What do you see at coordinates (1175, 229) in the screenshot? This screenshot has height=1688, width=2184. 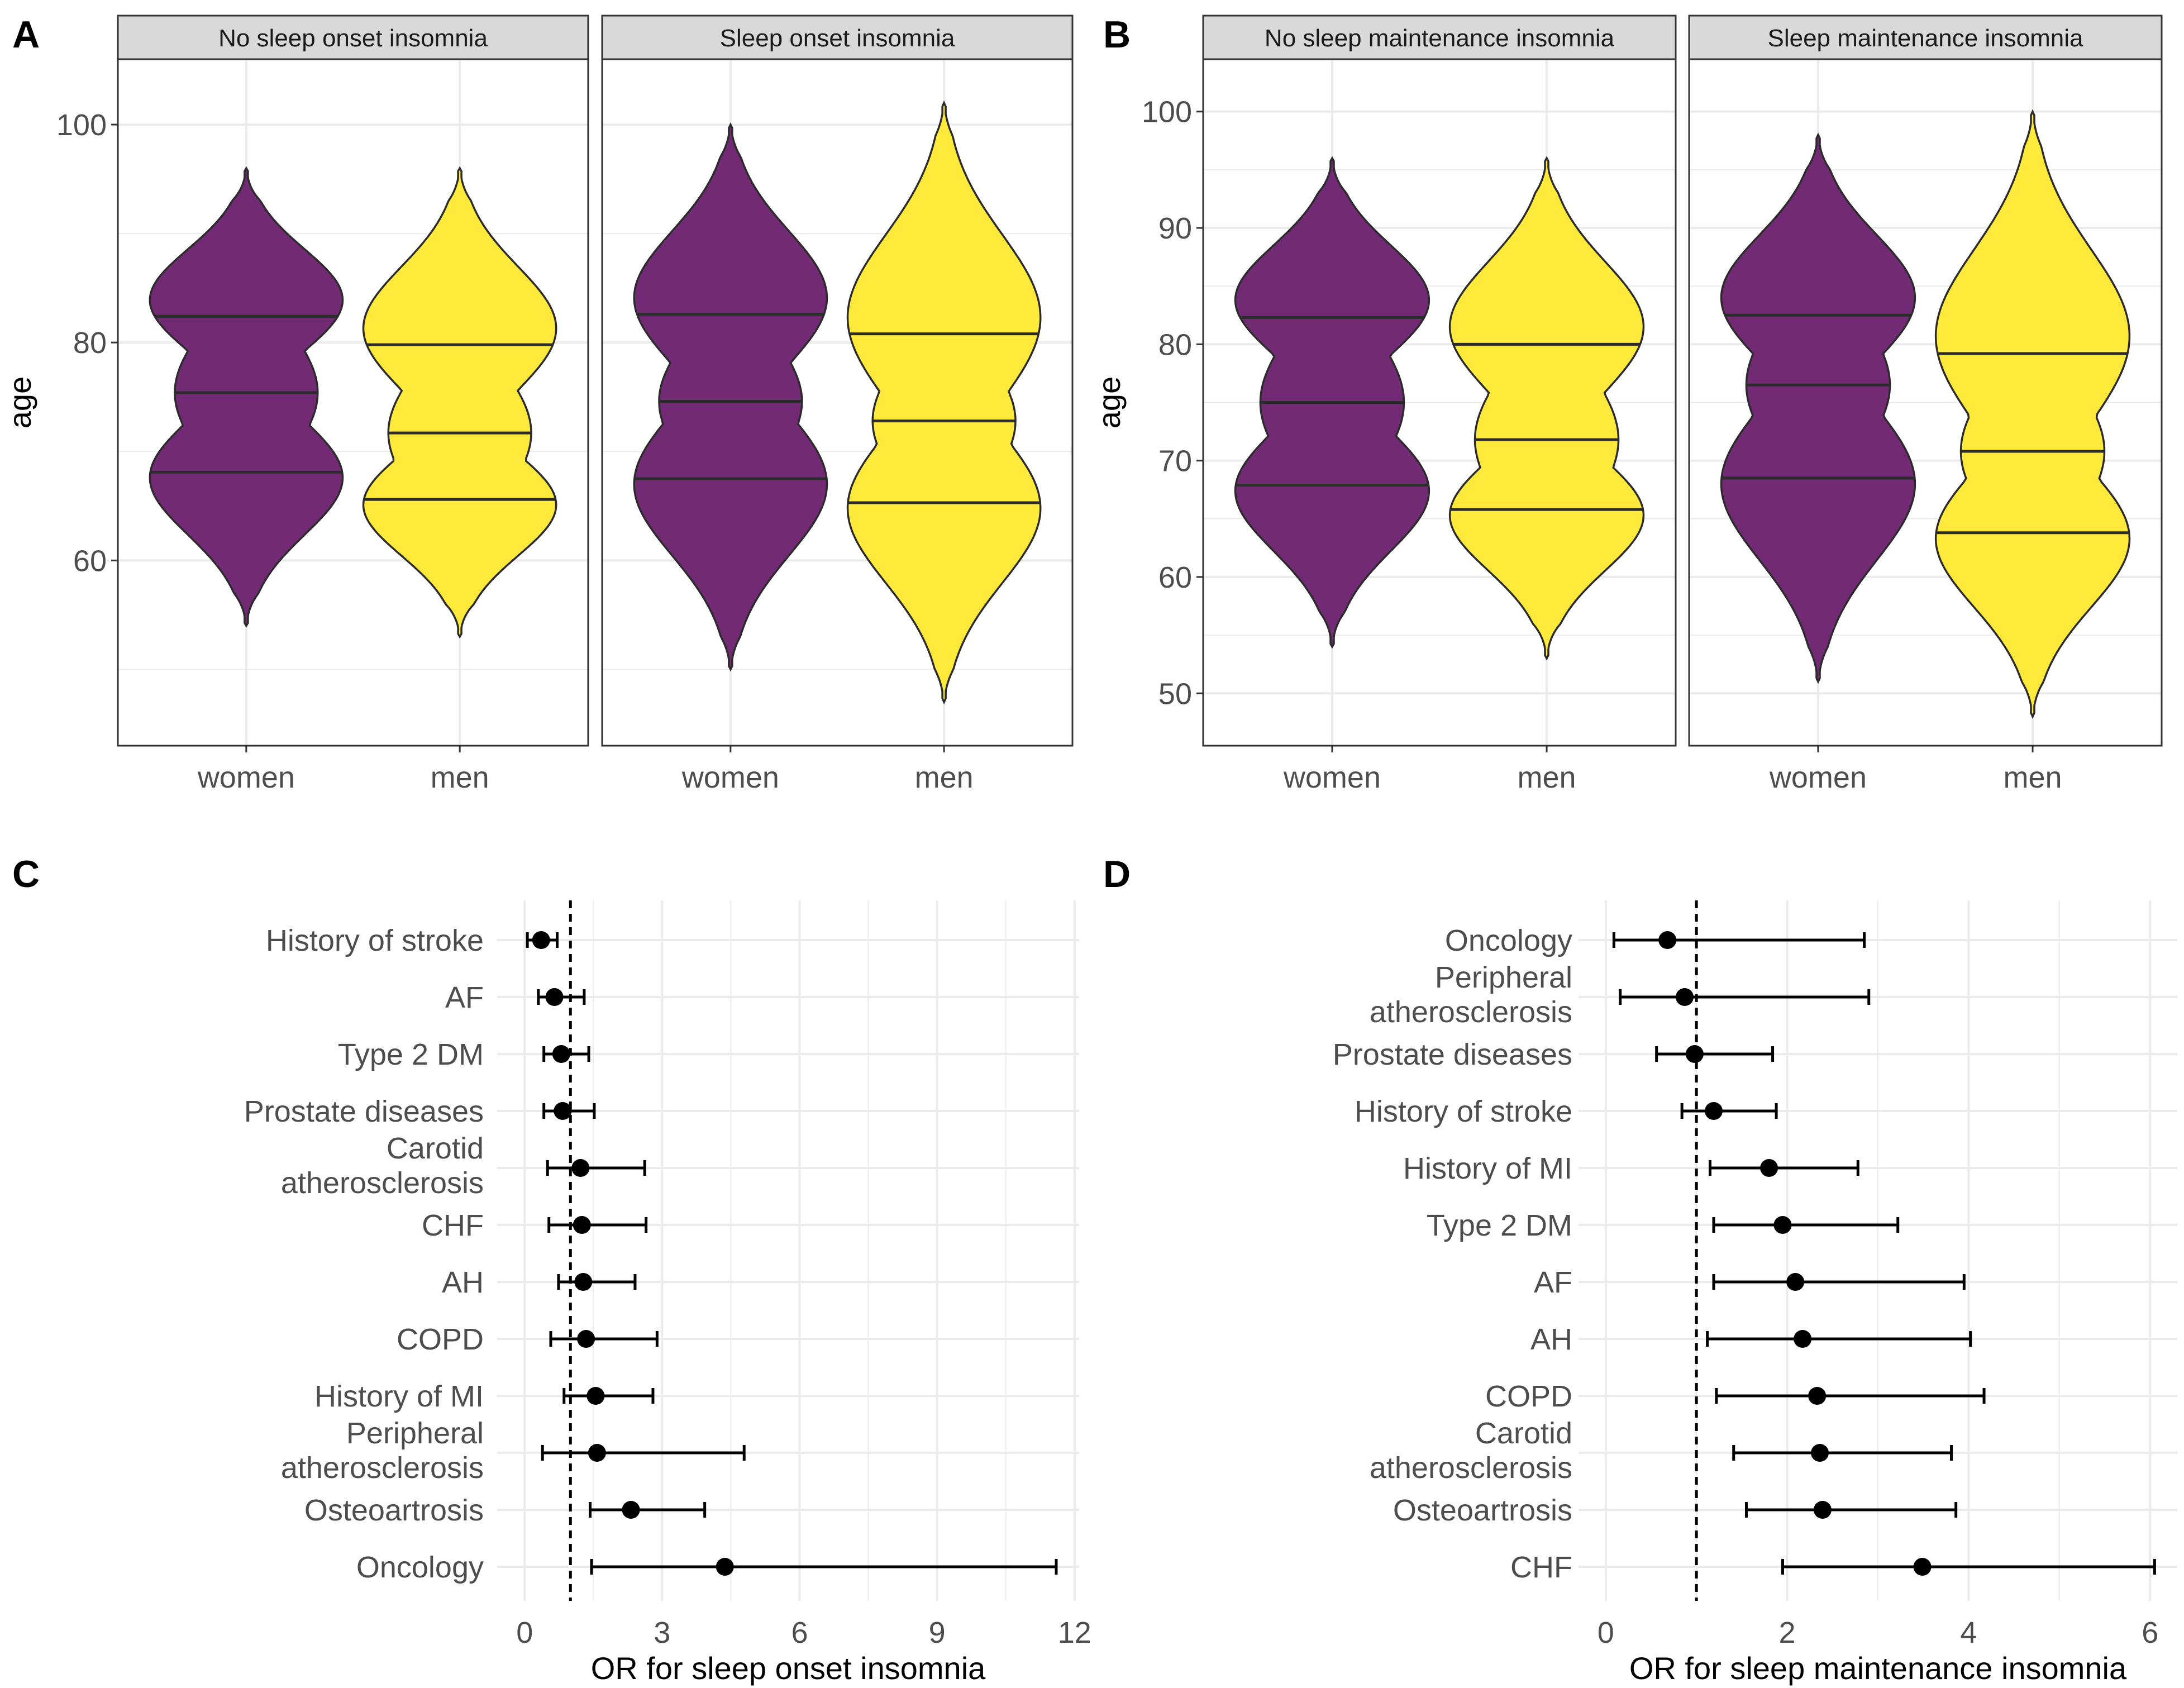 I see `y-tick-label: 90` at bounding box center [1175, 229].